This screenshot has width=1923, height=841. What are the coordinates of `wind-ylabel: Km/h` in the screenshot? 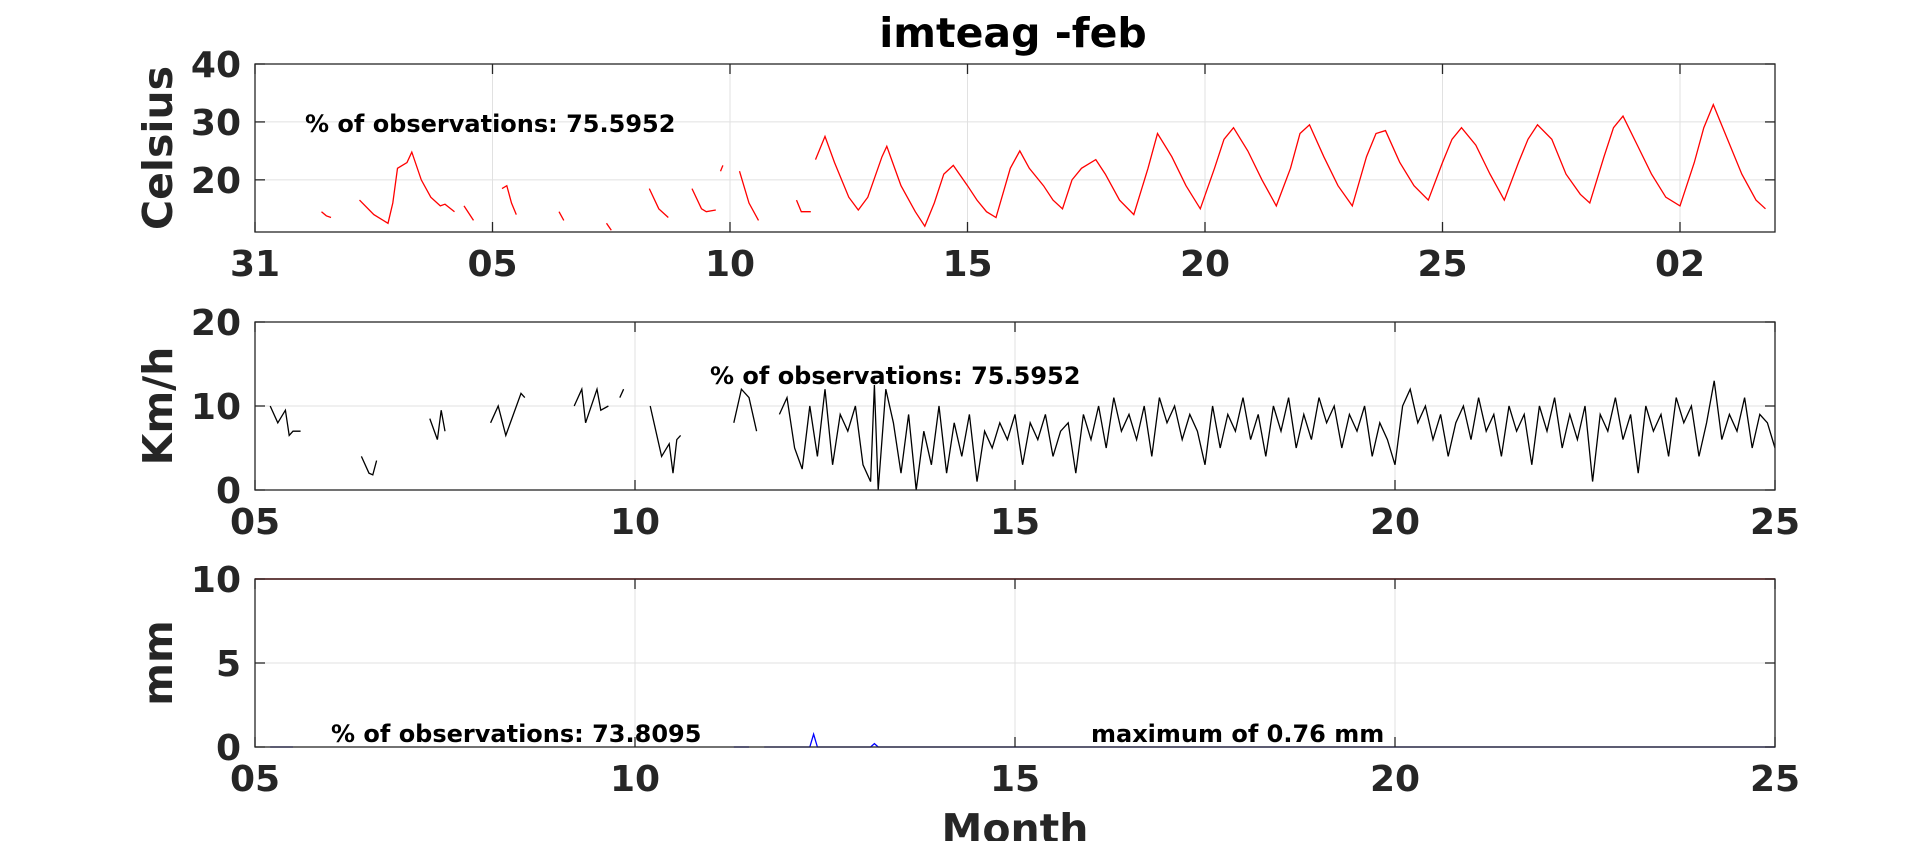 It's located at (158, 406).